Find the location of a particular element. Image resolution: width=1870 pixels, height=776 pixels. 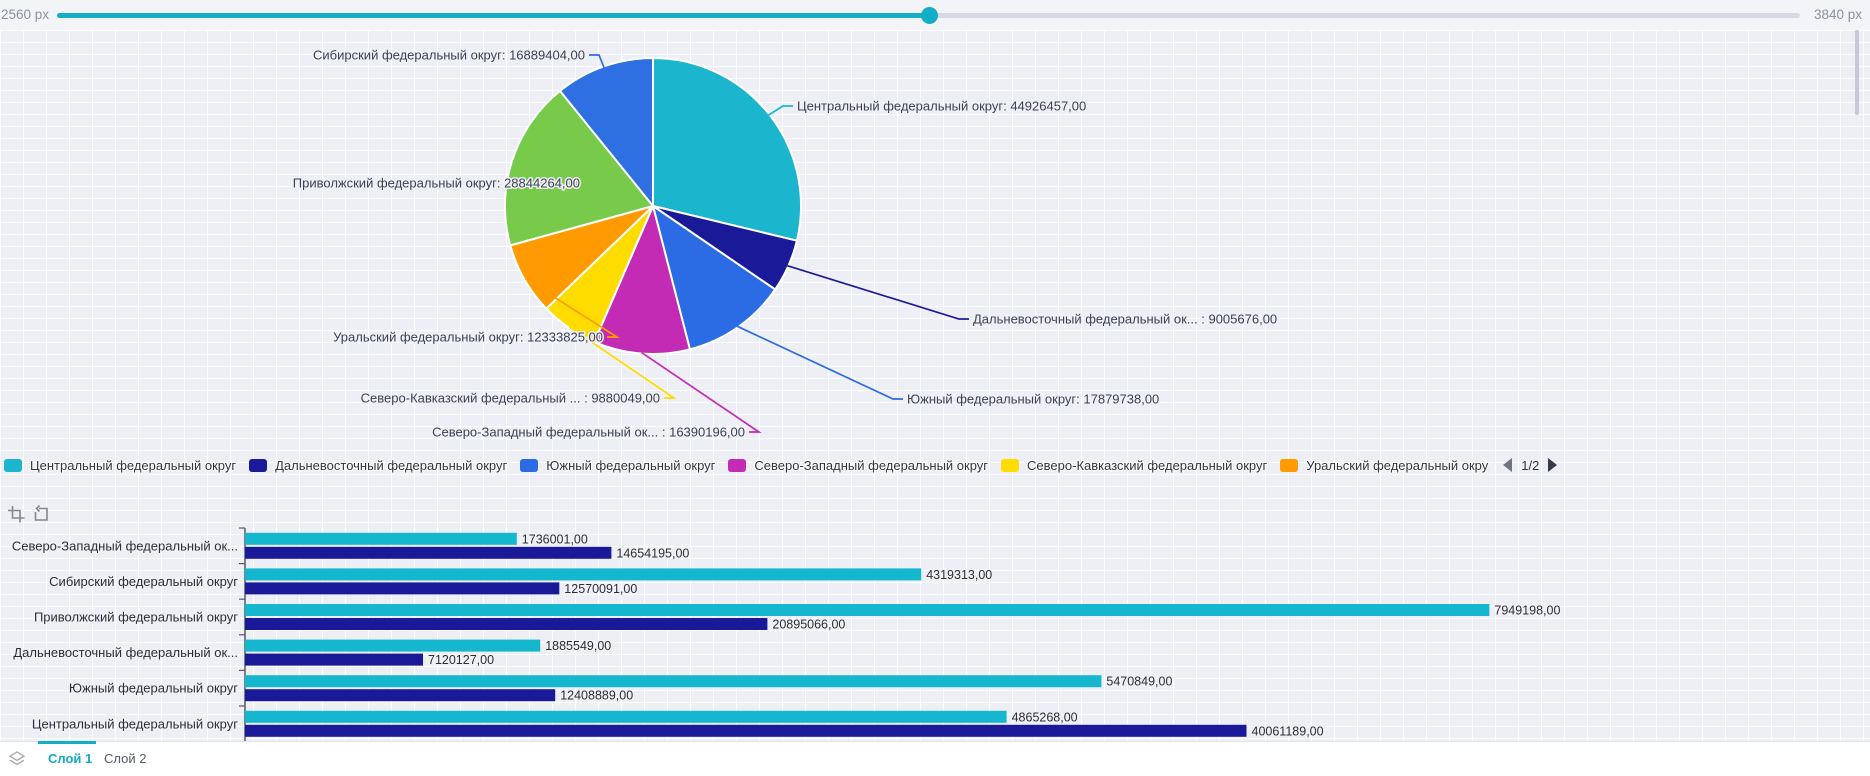

legend-label: Южный федеральный округ is located at coordinates (631, 465).